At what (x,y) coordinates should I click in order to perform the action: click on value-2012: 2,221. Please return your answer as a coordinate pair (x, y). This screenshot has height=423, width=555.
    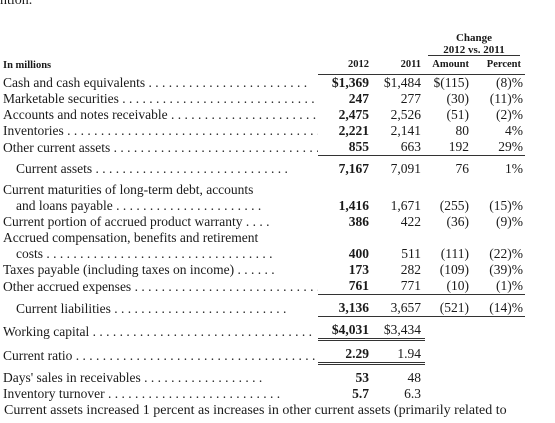
    Looking at the image, I should click on (353, 130).